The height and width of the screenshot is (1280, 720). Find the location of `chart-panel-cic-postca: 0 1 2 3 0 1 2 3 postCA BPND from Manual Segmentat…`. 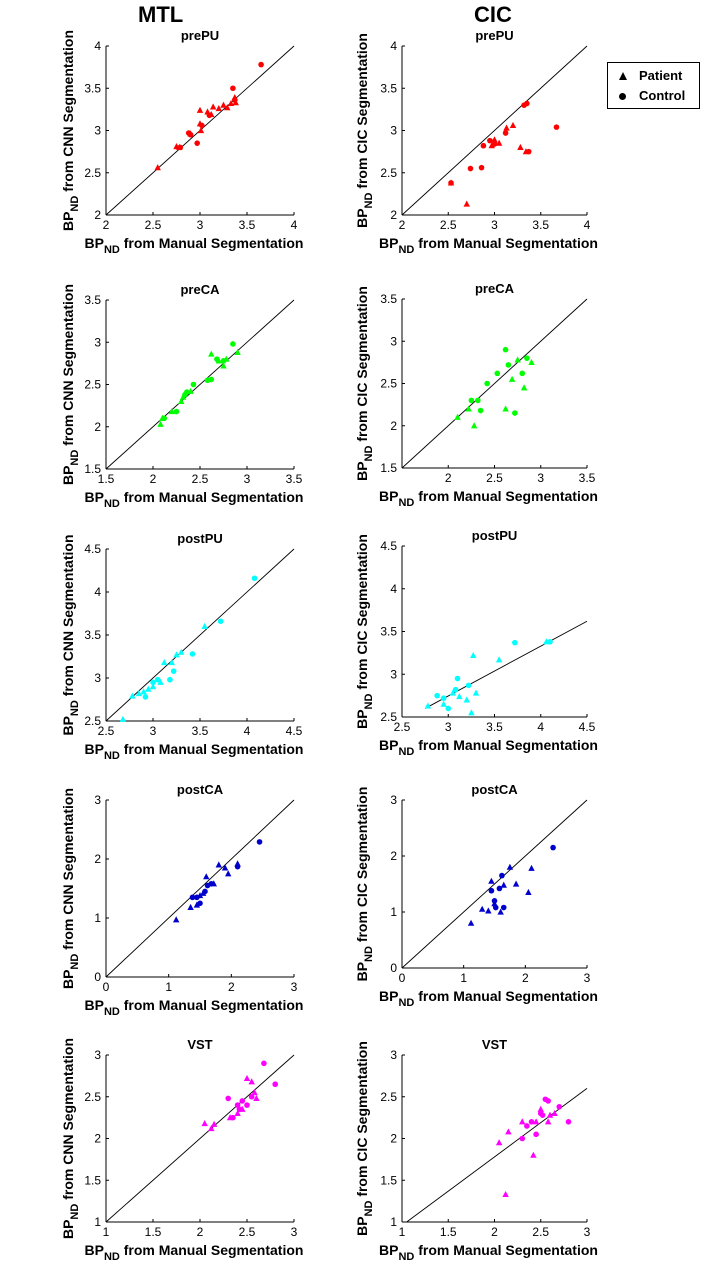

chart-panel-cic-postca: 0 1 2 3 0 1 2 3 postCA BPND from Manual Segmentat… is located at coordinates (476, 895).